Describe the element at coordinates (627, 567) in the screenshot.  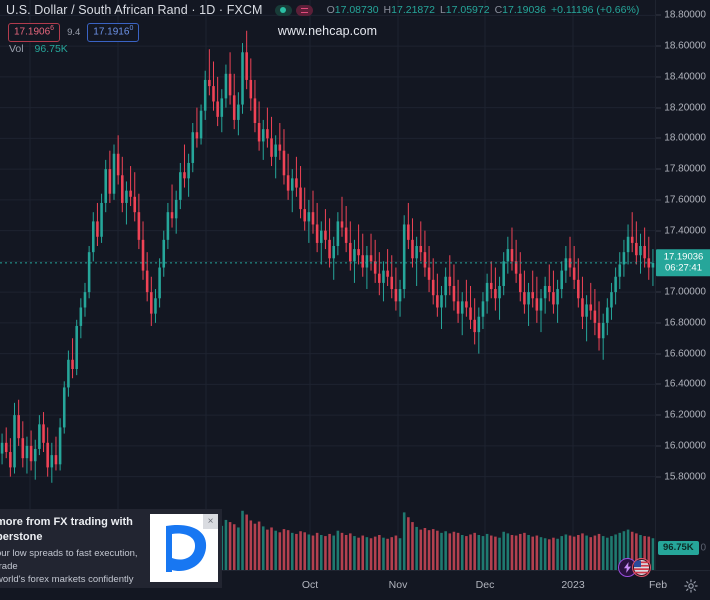
I see `lightning-icon` at that location.